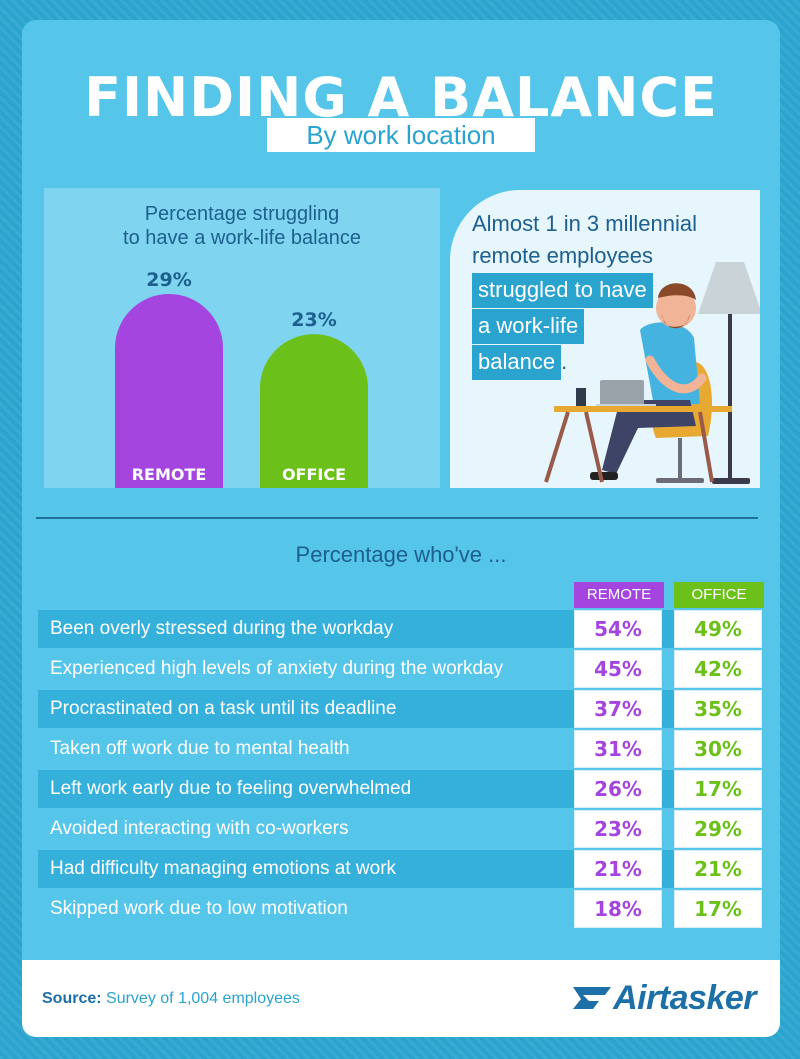 Image resolution: width=800 pixels, height=1059 pixels. Describe the element at coordinates (168, 280) in the screenshot. I see `bar-value-label: 29%` at that location.